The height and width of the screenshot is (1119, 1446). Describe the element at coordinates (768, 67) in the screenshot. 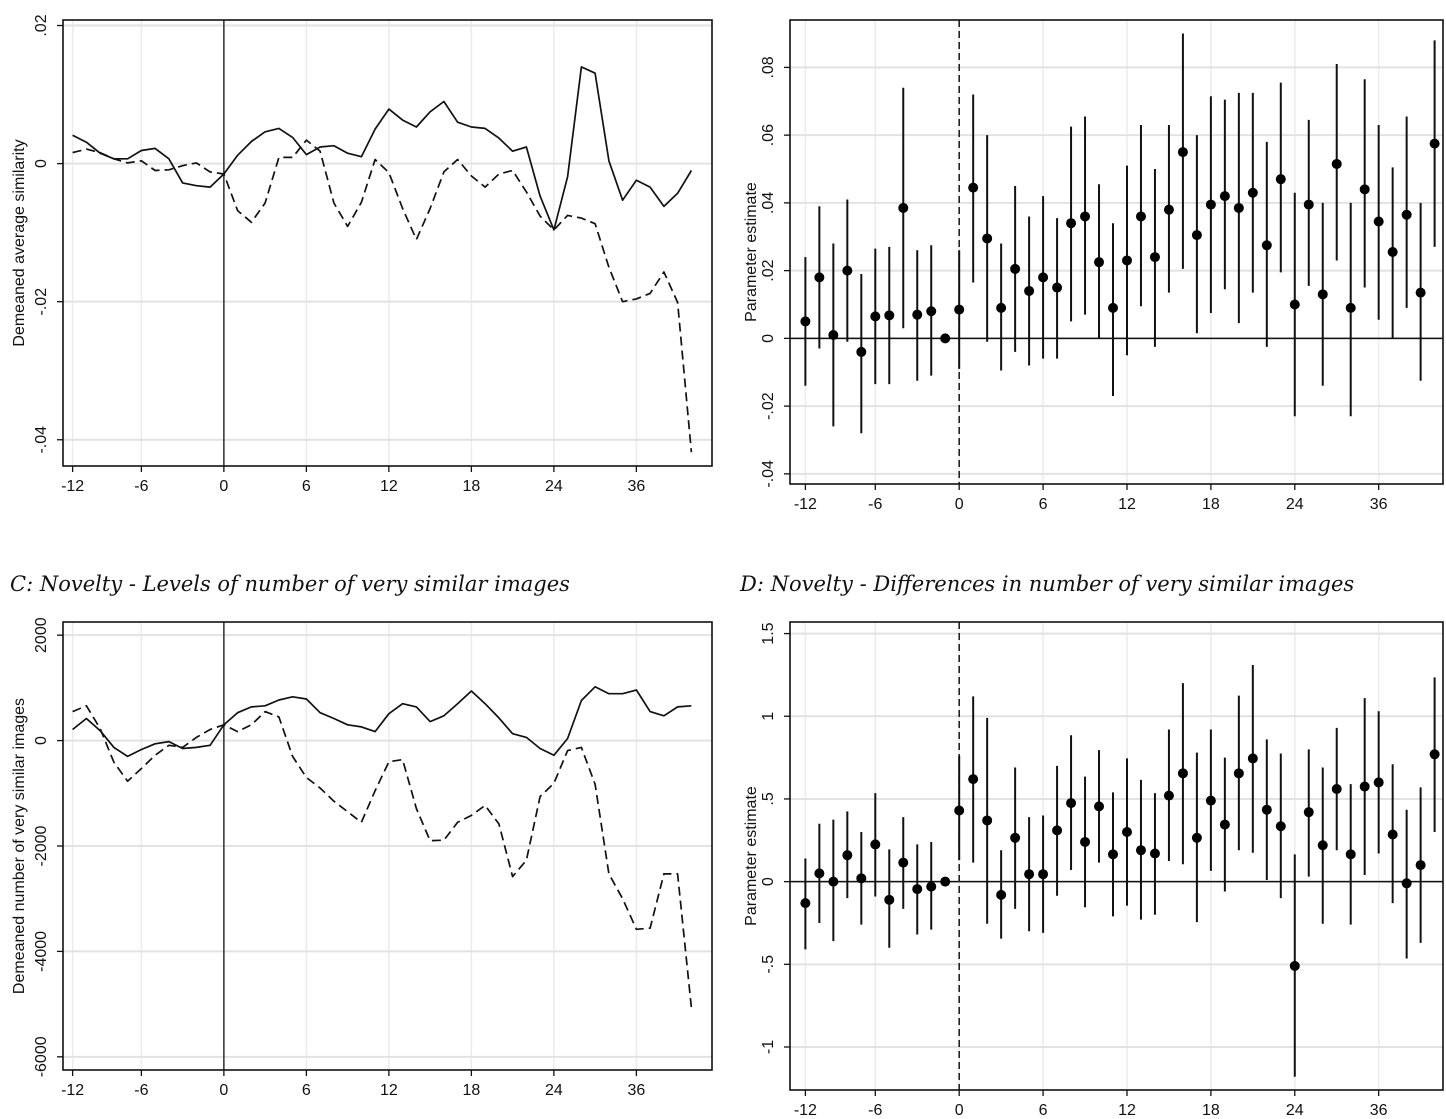

I see `y-tick-label: .08` at that location.